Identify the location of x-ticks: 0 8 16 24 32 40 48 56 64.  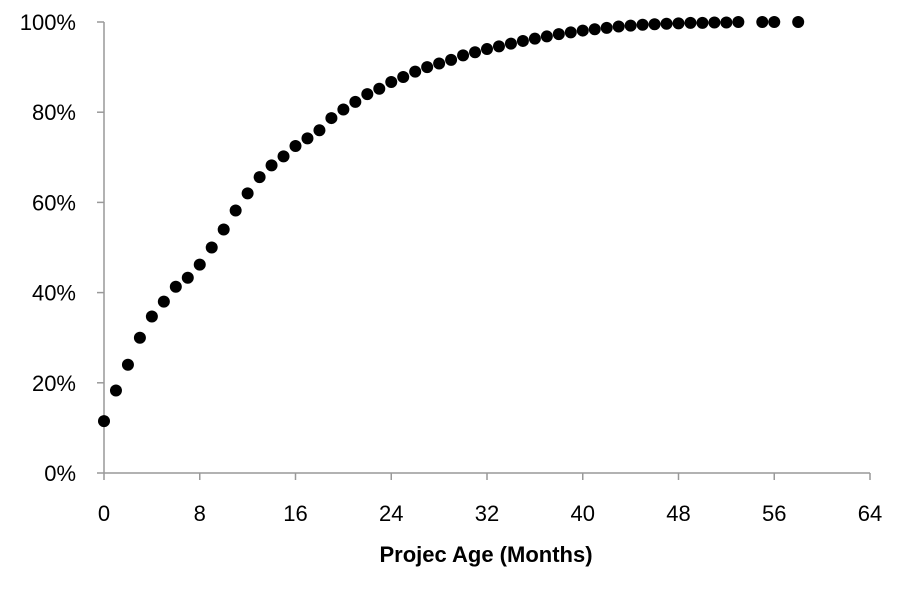
(490, 499).